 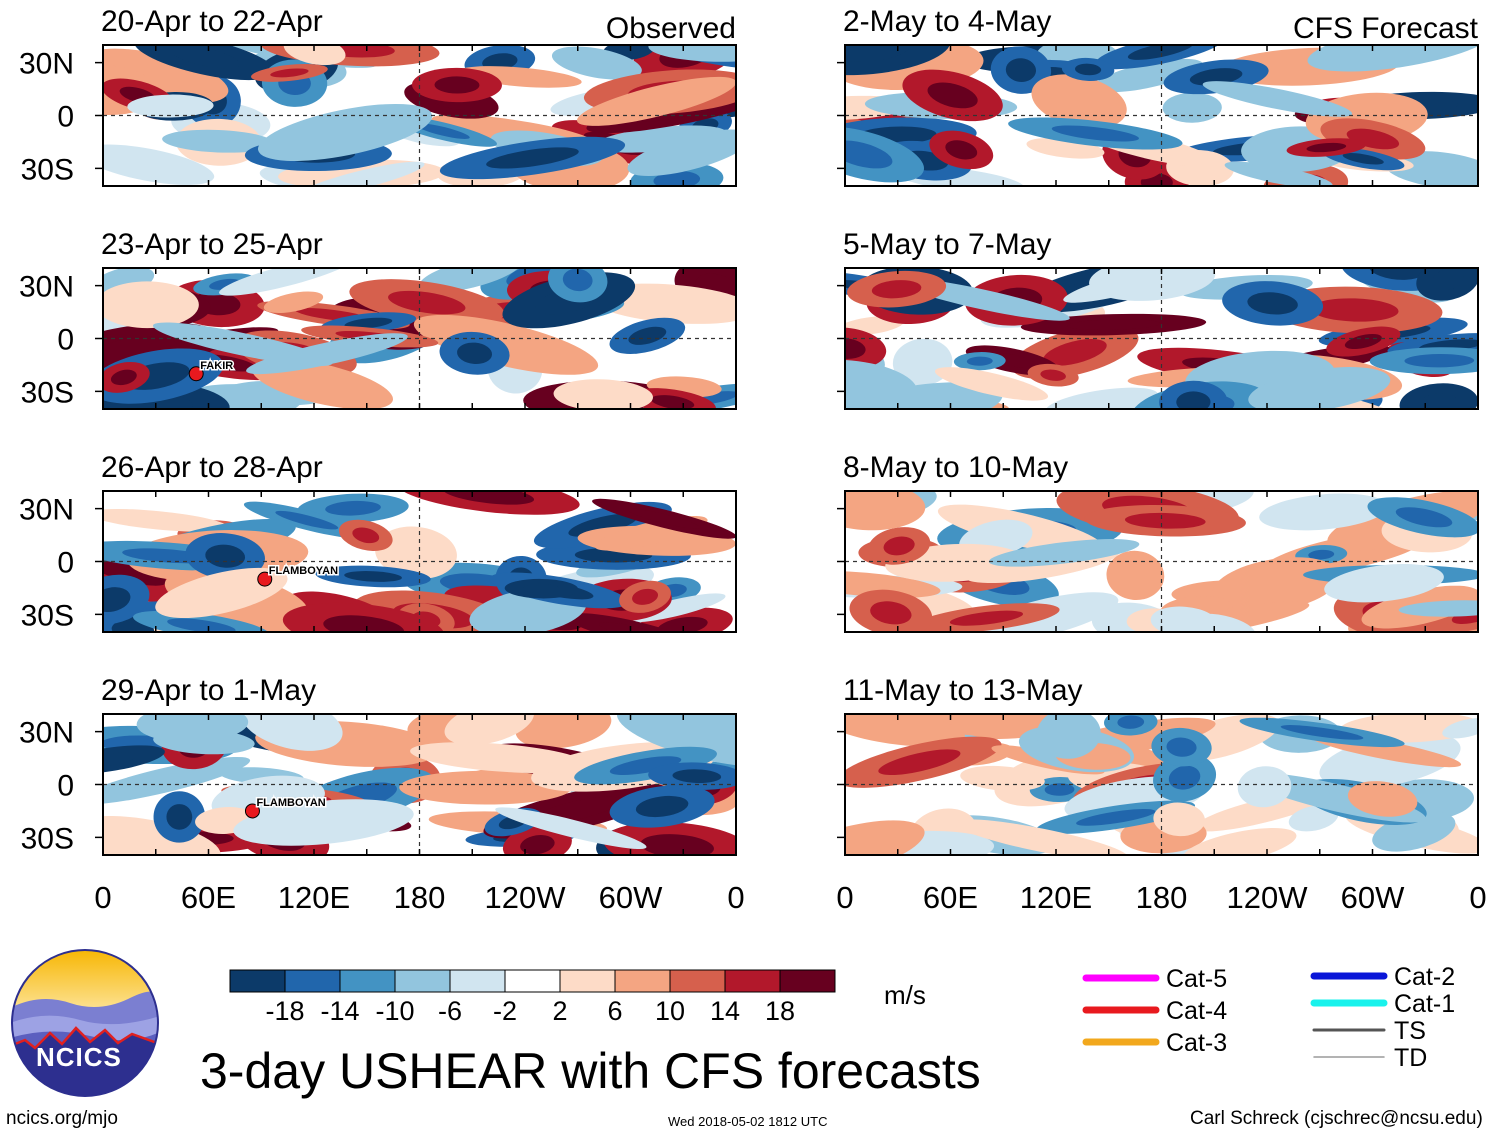 I want to click on lon-label: 120W, so click(x=526, y=897).